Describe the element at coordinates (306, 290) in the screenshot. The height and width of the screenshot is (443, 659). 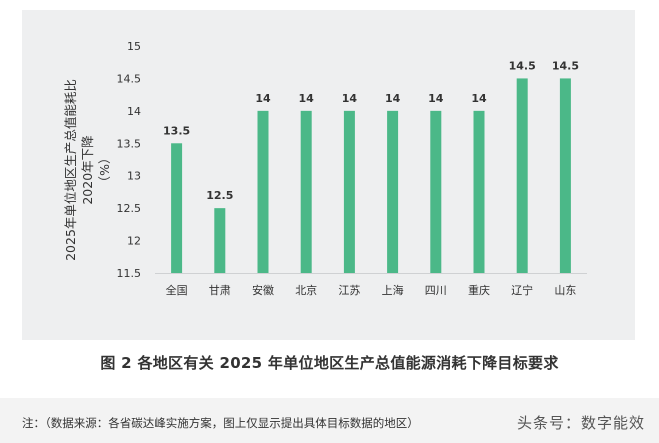
I see `x-tick-label: 北京` at that location.